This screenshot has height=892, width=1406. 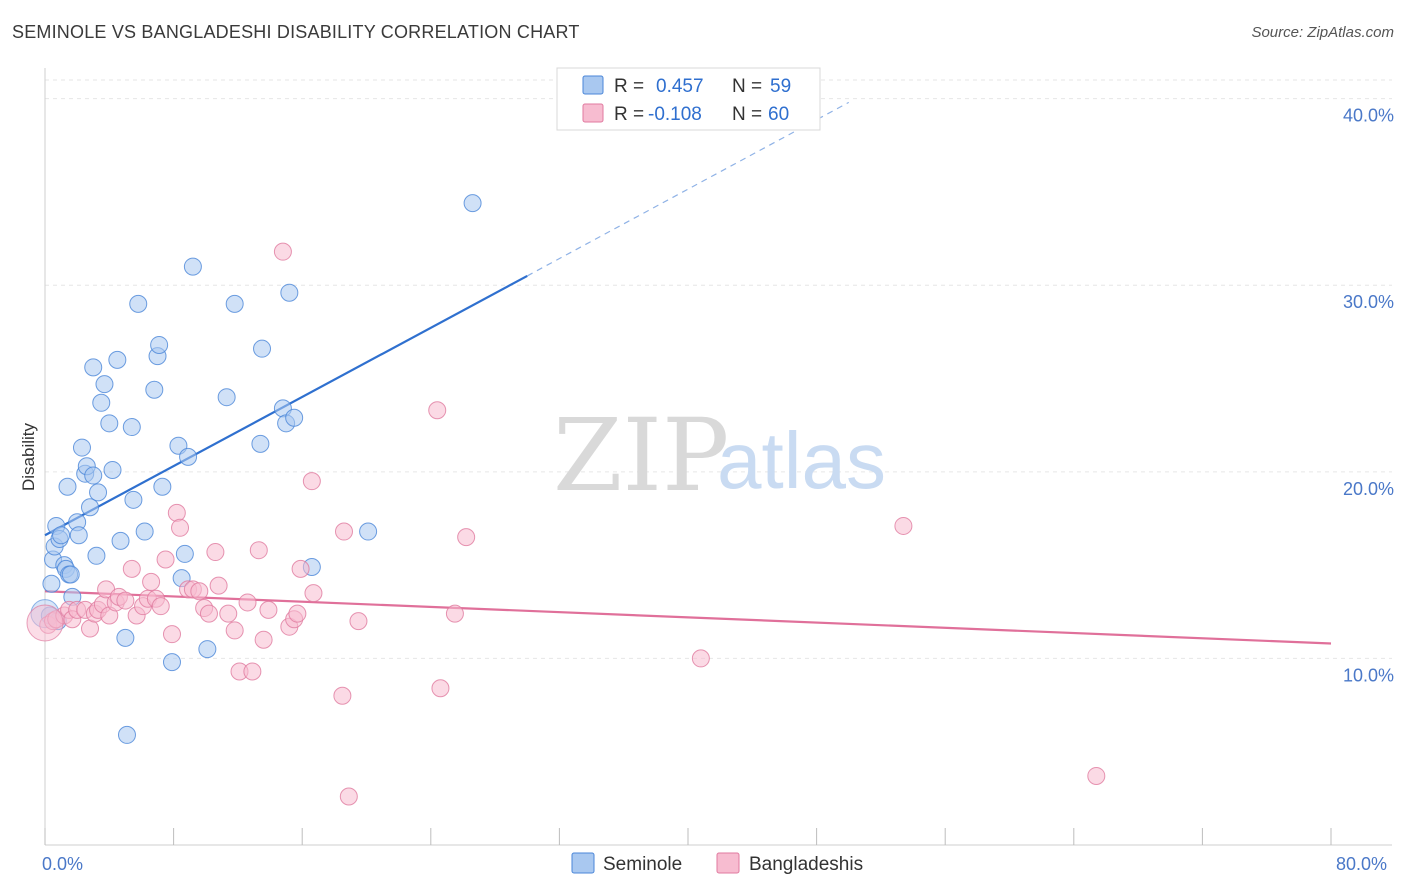 What do you see at coordinates (629, 86) in the screenshot?
I see `legend-r-label-1: R =` at bounding box center [629, 86].